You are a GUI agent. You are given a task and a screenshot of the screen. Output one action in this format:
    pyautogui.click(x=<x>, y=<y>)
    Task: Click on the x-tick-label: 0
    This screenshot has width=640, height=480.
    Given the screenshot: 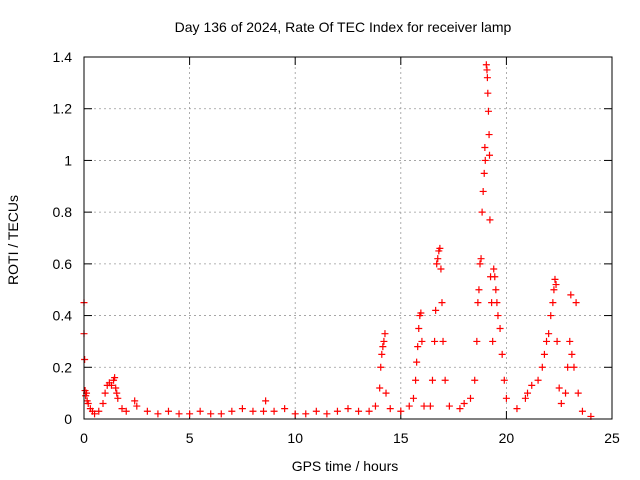 What is the action you would take?
    pyautogui.click(x=84, y=438)
    